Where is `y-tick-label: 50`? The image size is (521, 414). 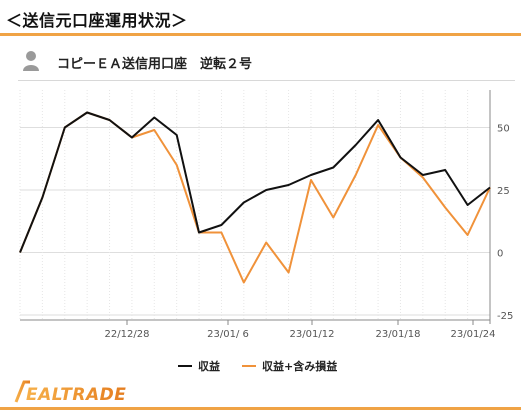 y-tick-label: 50 is located at coordinates (503, 129).